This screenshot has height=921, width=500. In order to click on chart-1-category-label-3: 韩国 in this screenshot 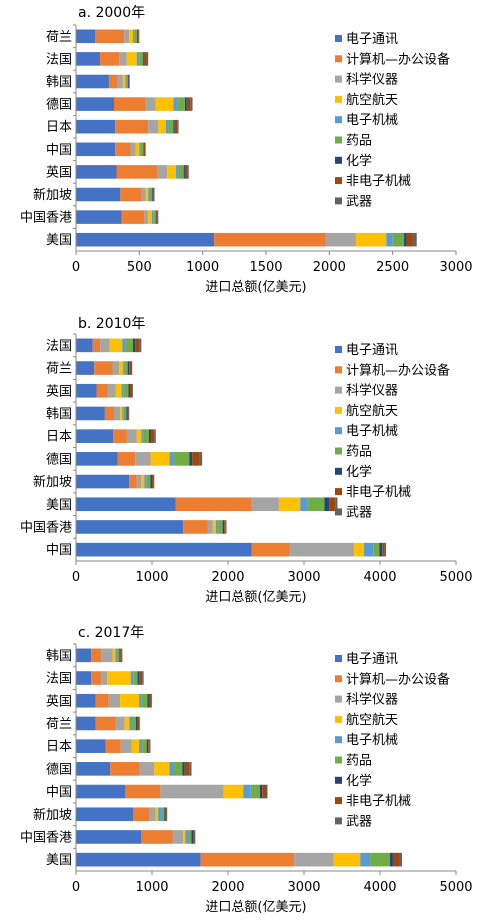, I will do `click(59, 414)`.